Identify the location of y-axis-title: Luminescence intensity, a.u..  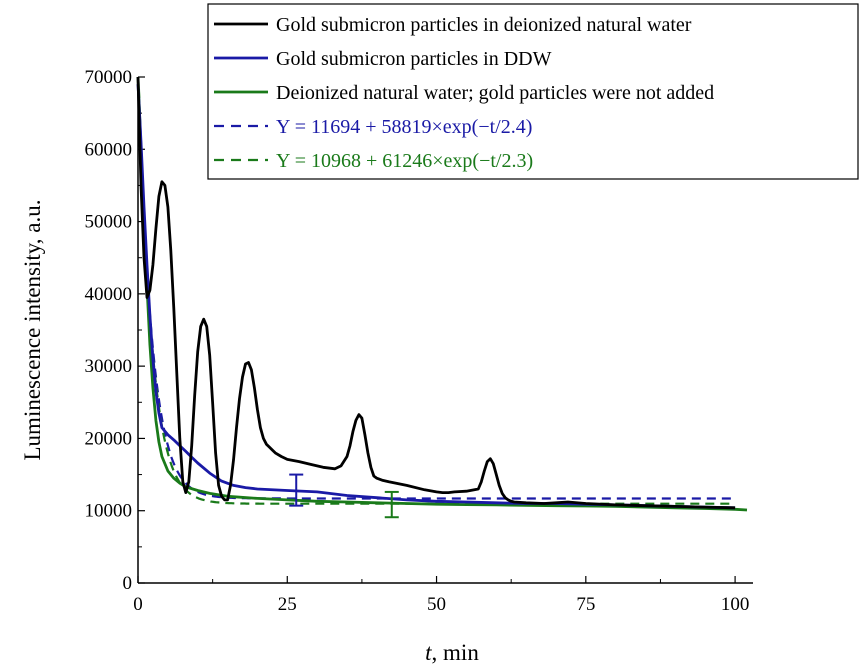
(32, 329).